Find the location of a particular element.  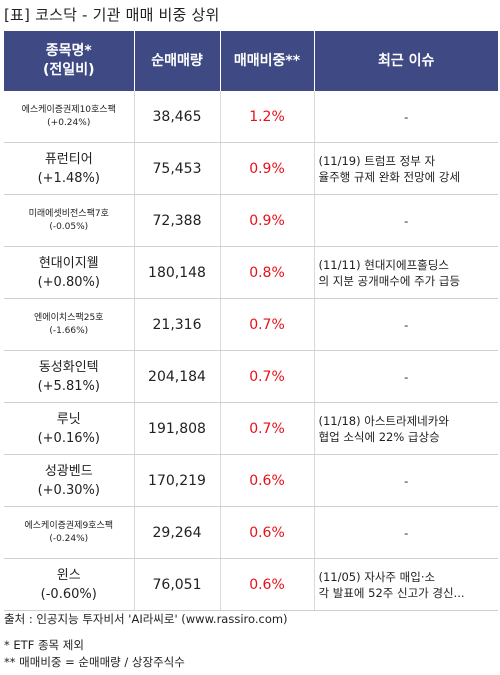

stock-cell: 퓨런티어 (+1.48%) is located at coordinates (69, 168).